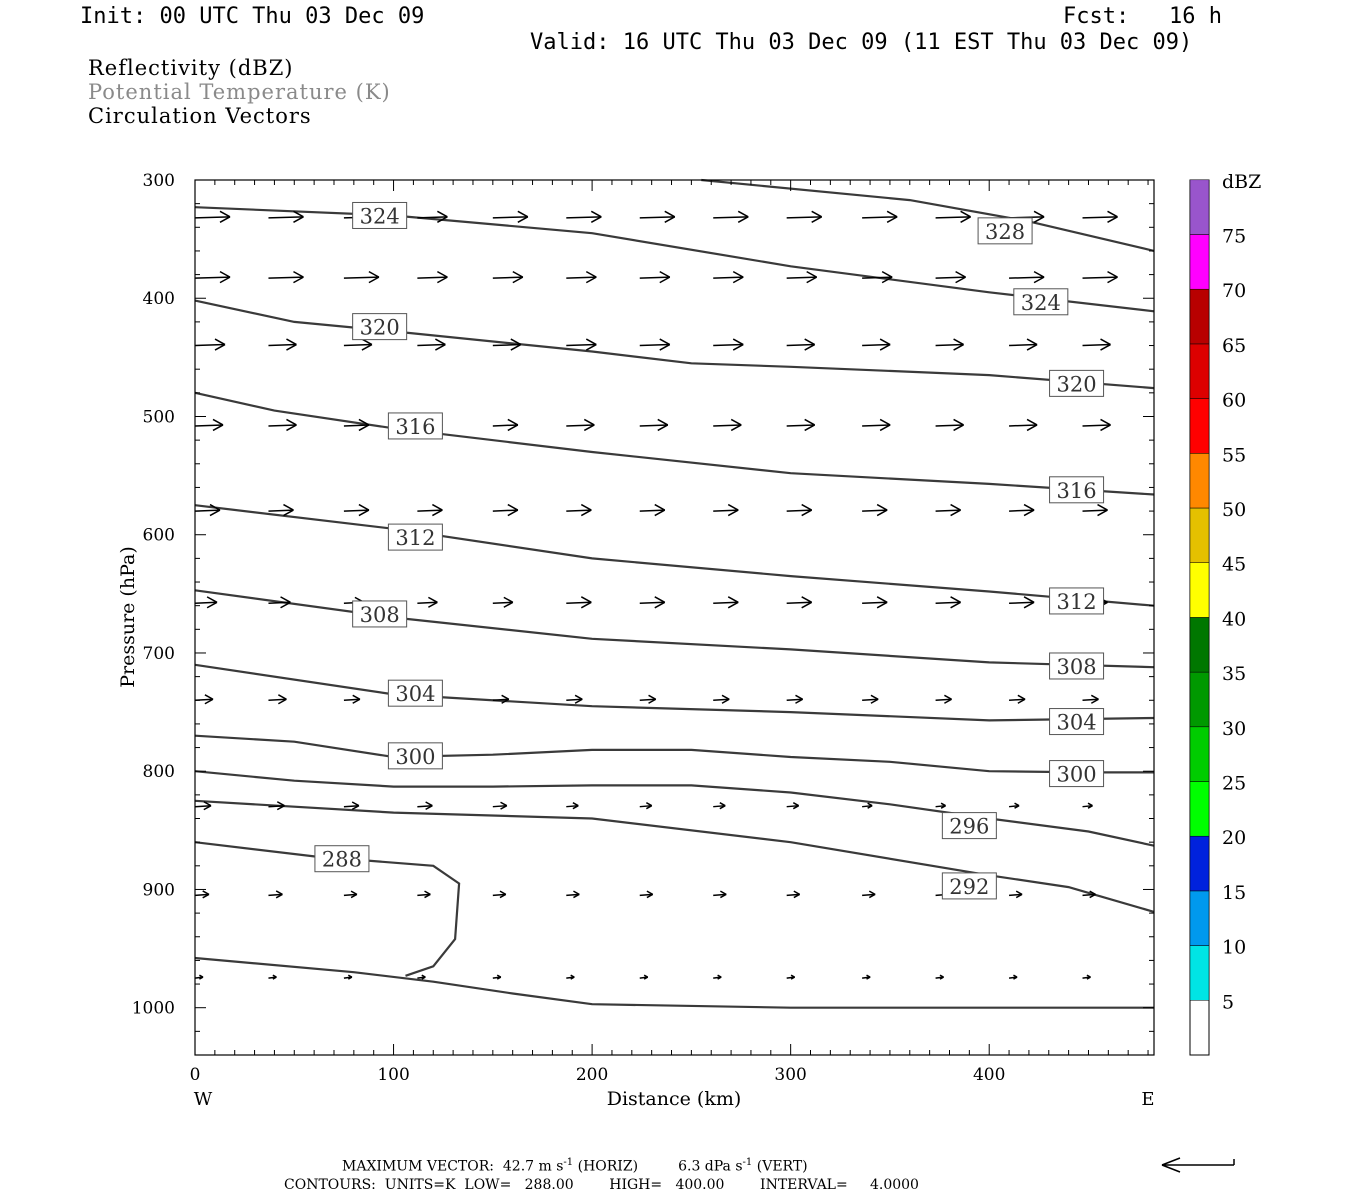  Describe the element at coordinates (415, 427) in the screenshot. I see `contour-label: 316` at that location.